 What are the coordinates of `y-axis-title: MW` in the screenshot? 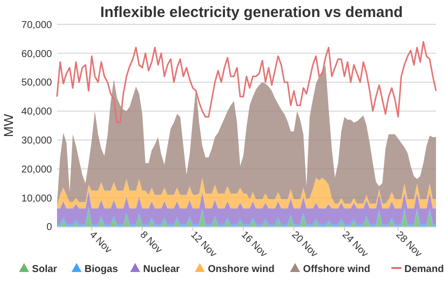 It's located at (8, 125).